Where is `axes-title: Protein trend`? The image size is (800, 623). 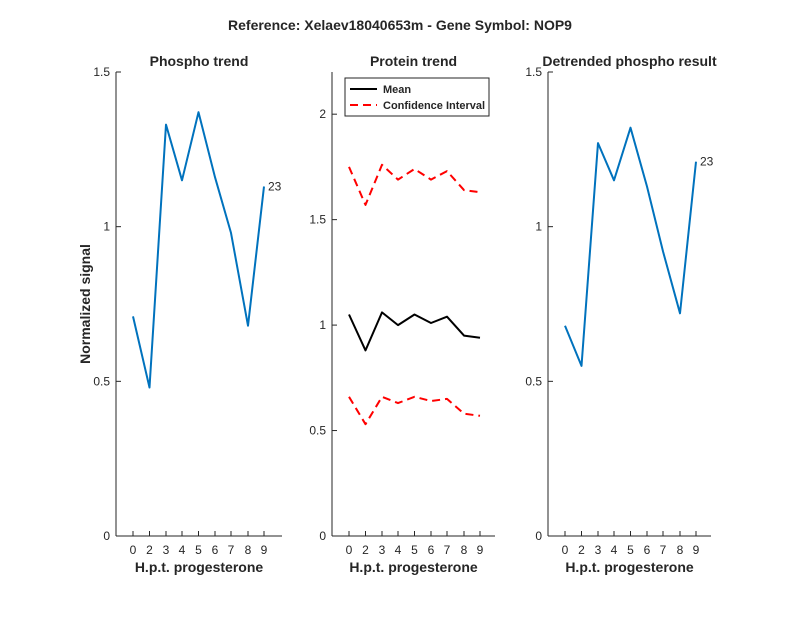 axes-title: Protein trend is located at coordinates (413, 61).